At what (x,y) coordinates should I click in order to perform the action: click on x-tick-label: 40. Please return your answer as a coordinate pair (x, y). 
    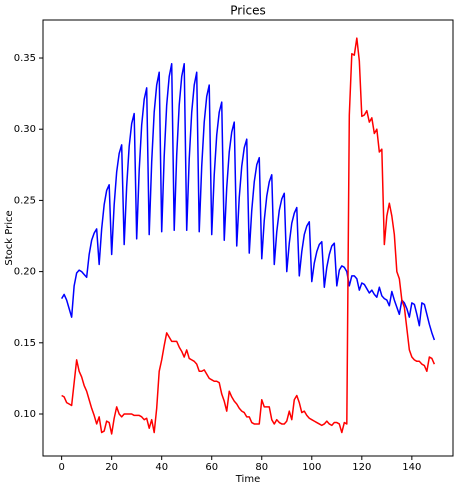
    Looking at the image, I should click on (161, 467).